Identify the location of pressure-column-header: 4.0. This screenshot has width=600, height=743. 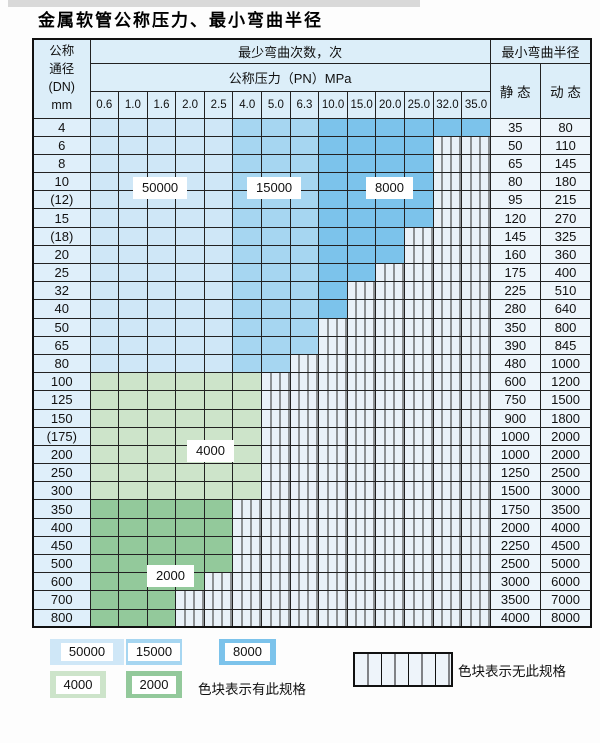
(247, 104).